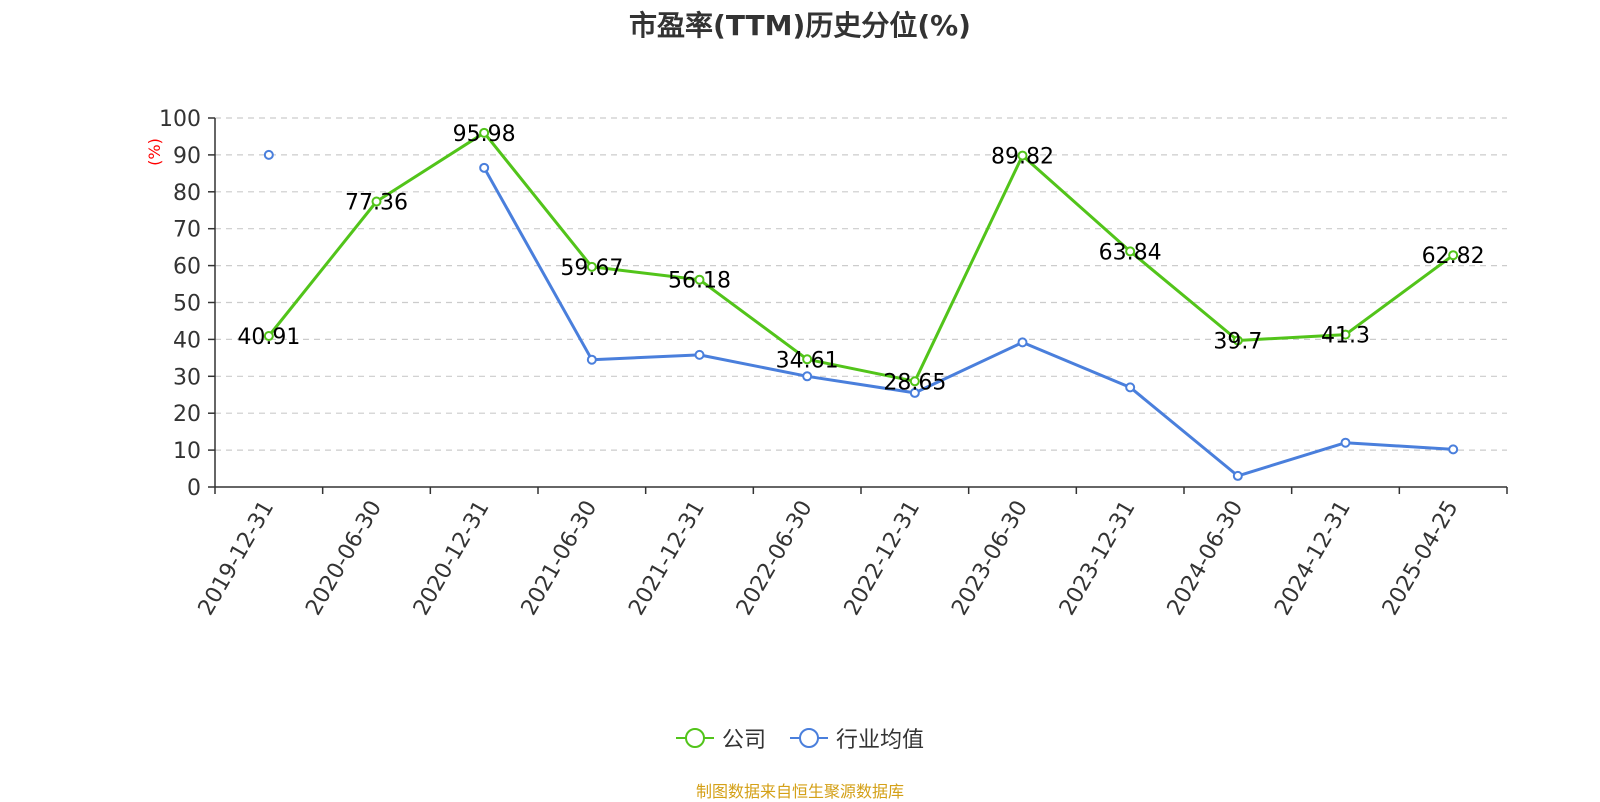  What do you see at coordinates (1313, 558) in the screenshot?
I see `x-tick-label: 2024-12-31` at bounding box center [1313, 558].